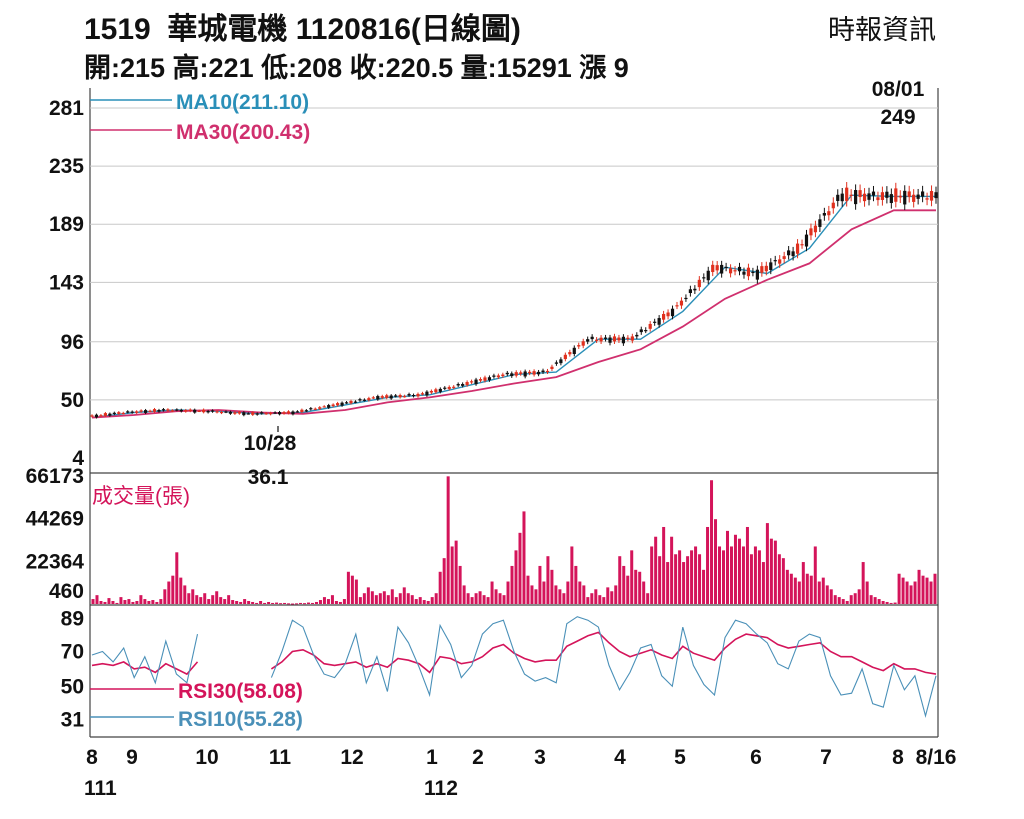 The width and height of the screenshot is (1024, 819). Describe the element at coordinates (72, 618) in the screenshot. I see `rsi-tick-label: 89` at that location.